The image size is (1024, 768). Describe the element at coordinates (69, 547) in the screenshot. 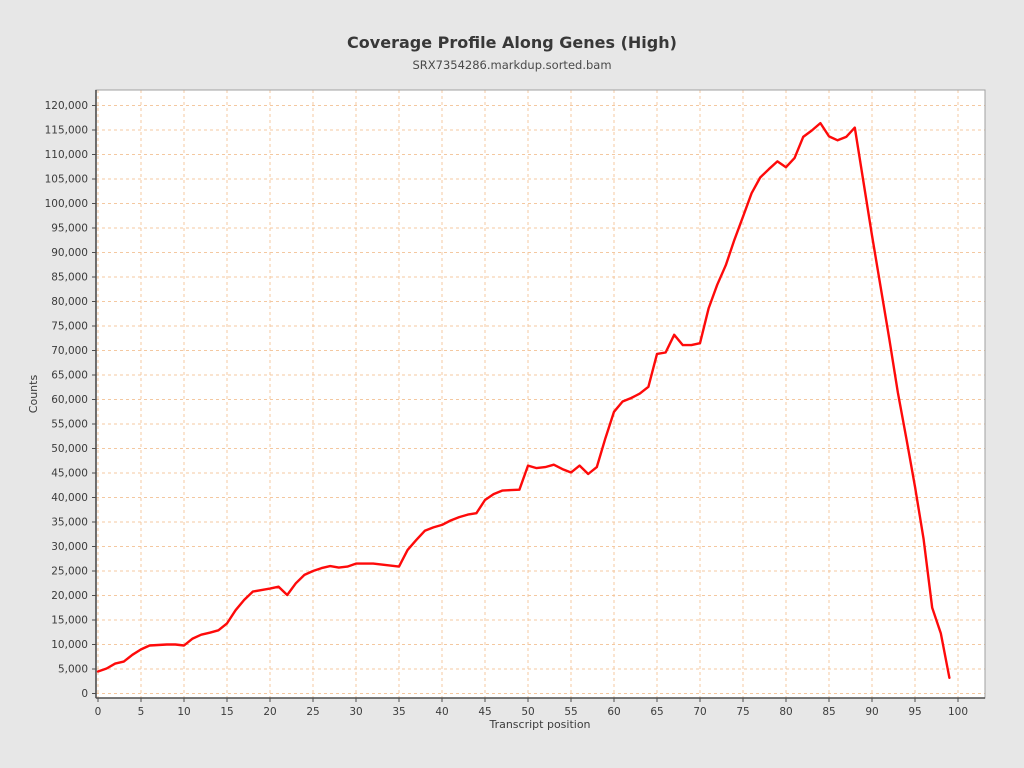

I see `y-tick-label: 30,000` at that location.